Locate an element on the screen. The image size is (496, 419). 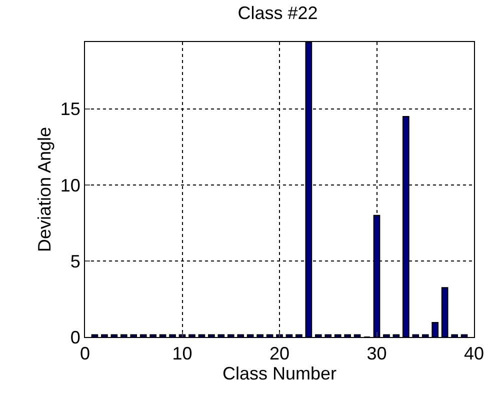
x-tick-label: 10 is located at coordinates (182, 354).